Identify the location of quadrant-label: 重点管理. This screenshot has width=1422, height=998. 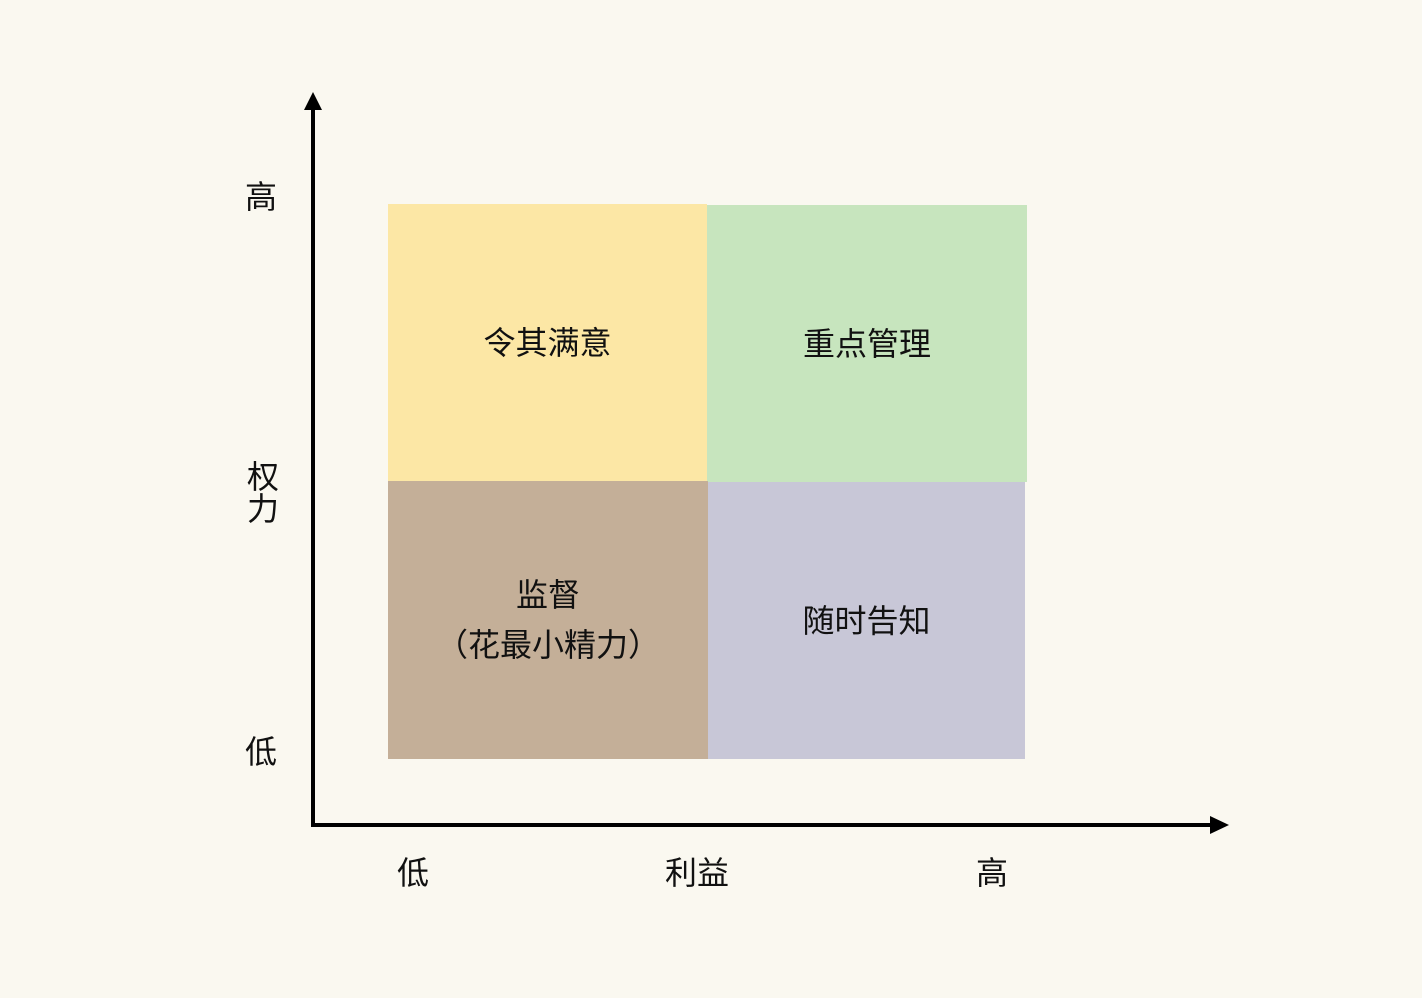
(866, 343).